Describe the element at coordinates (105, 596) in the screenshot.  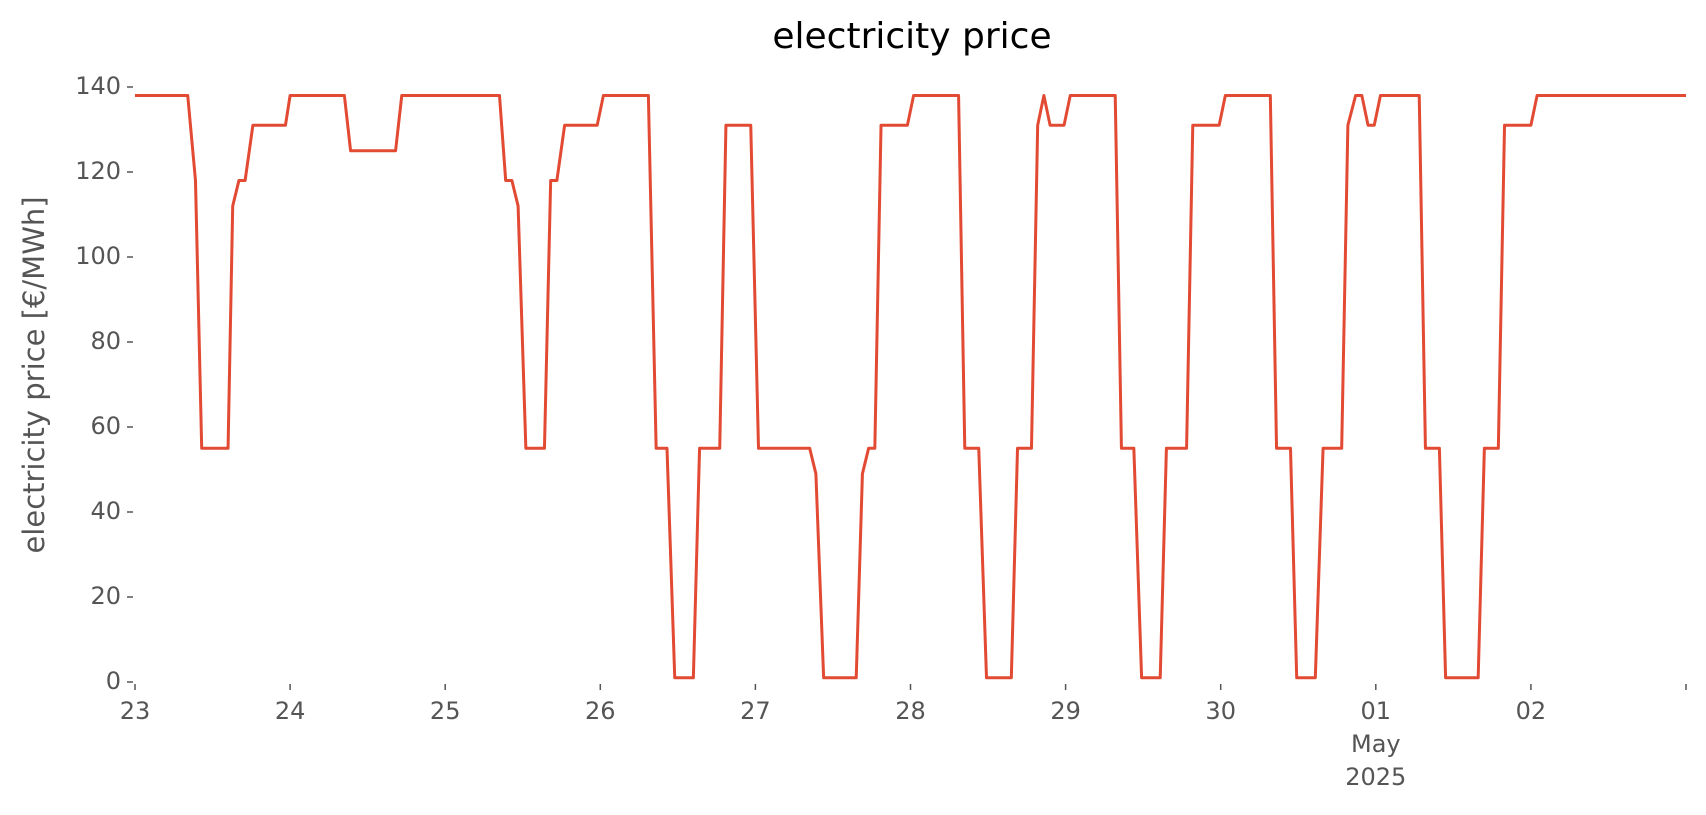
I see `y-tick-label: 20` at that location.